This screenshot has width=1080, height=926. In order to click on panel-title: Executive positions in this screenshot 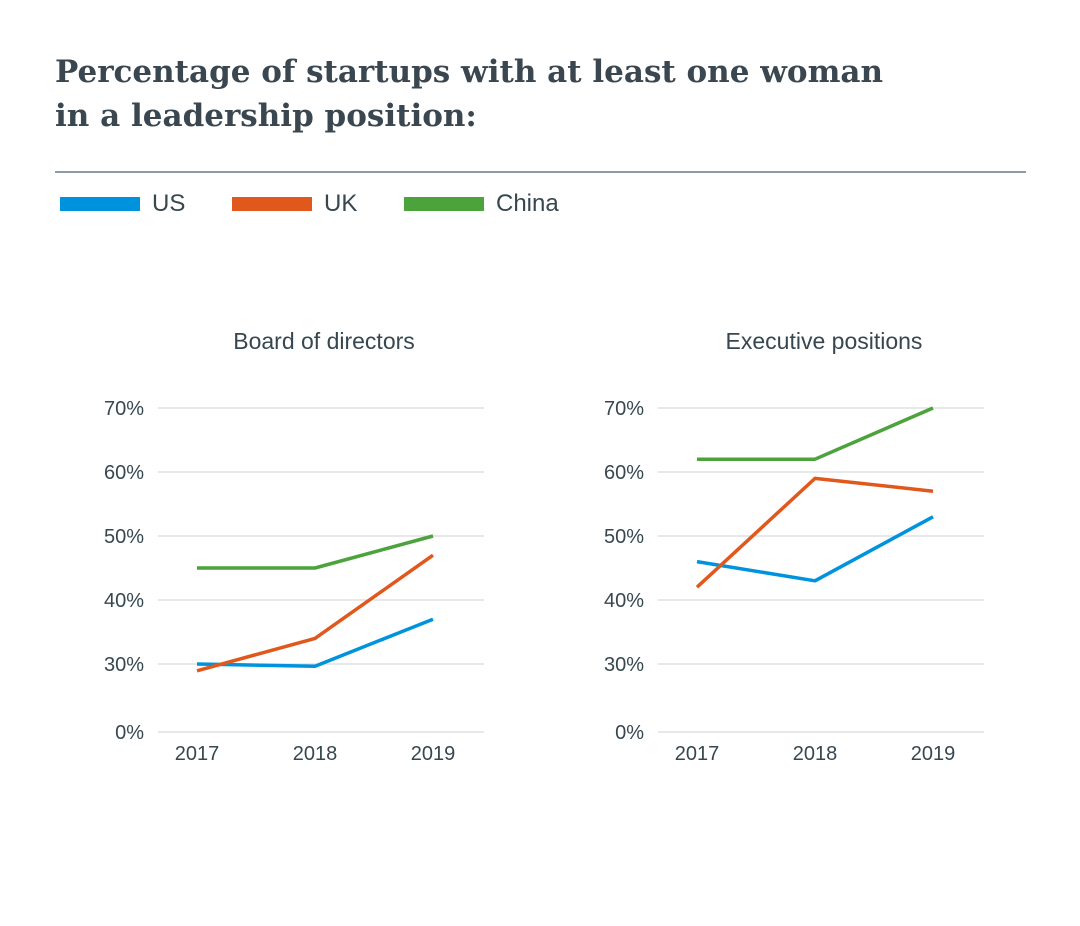, I will do `click(824, 341)`.